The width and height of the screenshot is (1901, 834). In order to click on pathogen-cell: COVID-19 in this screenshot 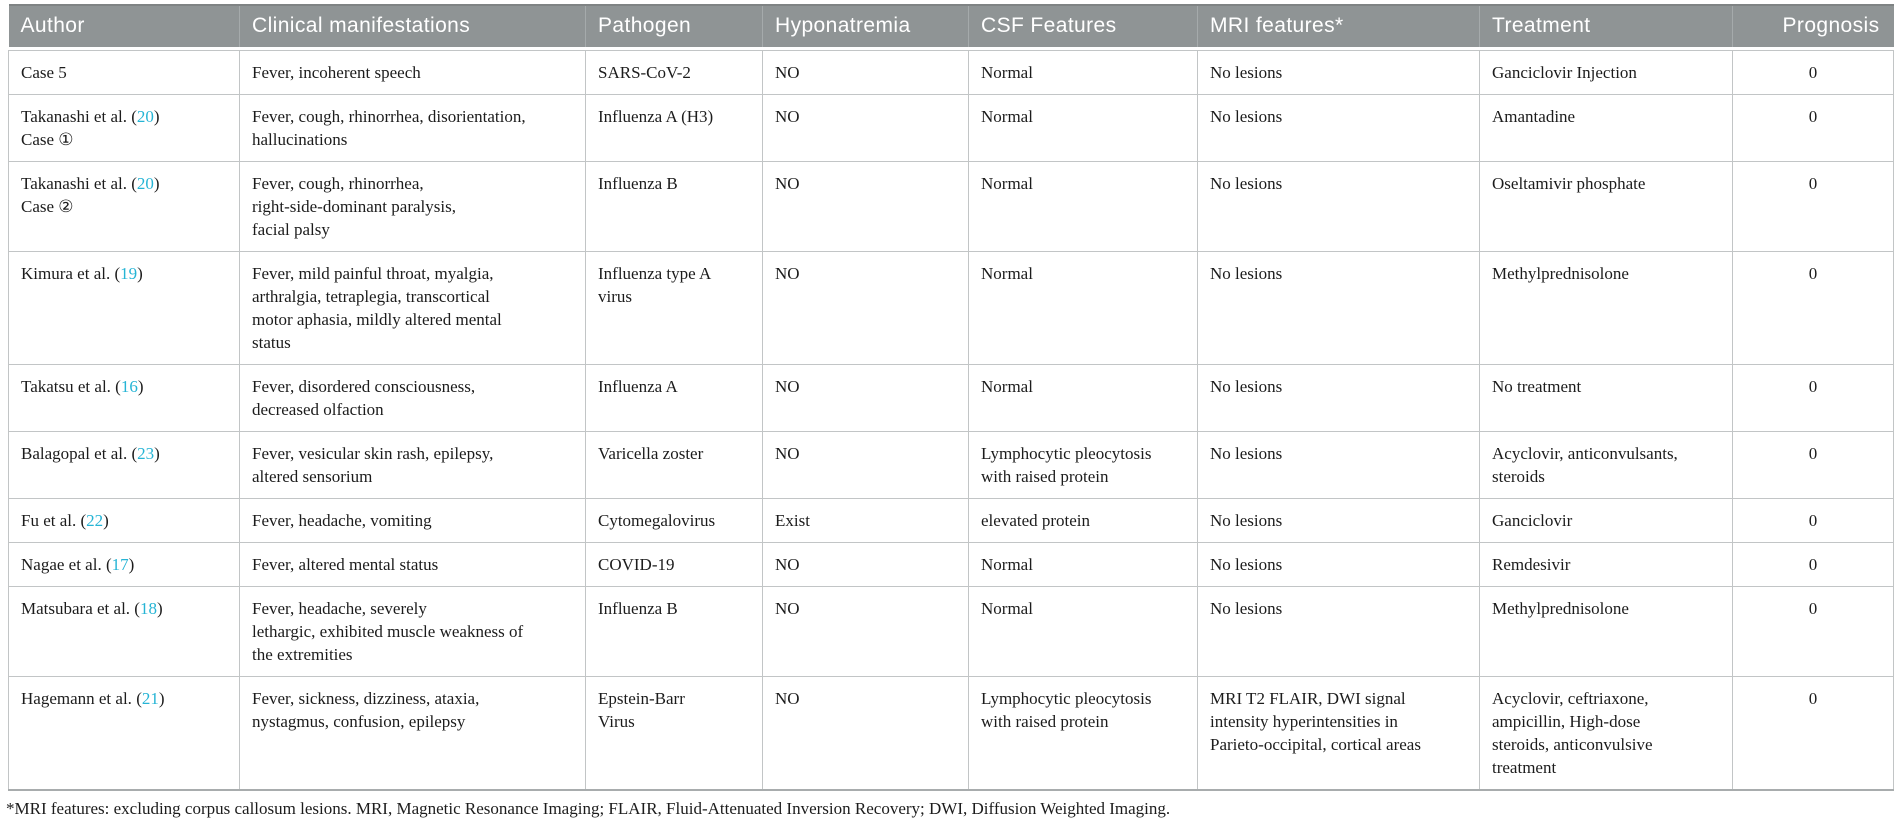, I will do `click(674, 564)`.